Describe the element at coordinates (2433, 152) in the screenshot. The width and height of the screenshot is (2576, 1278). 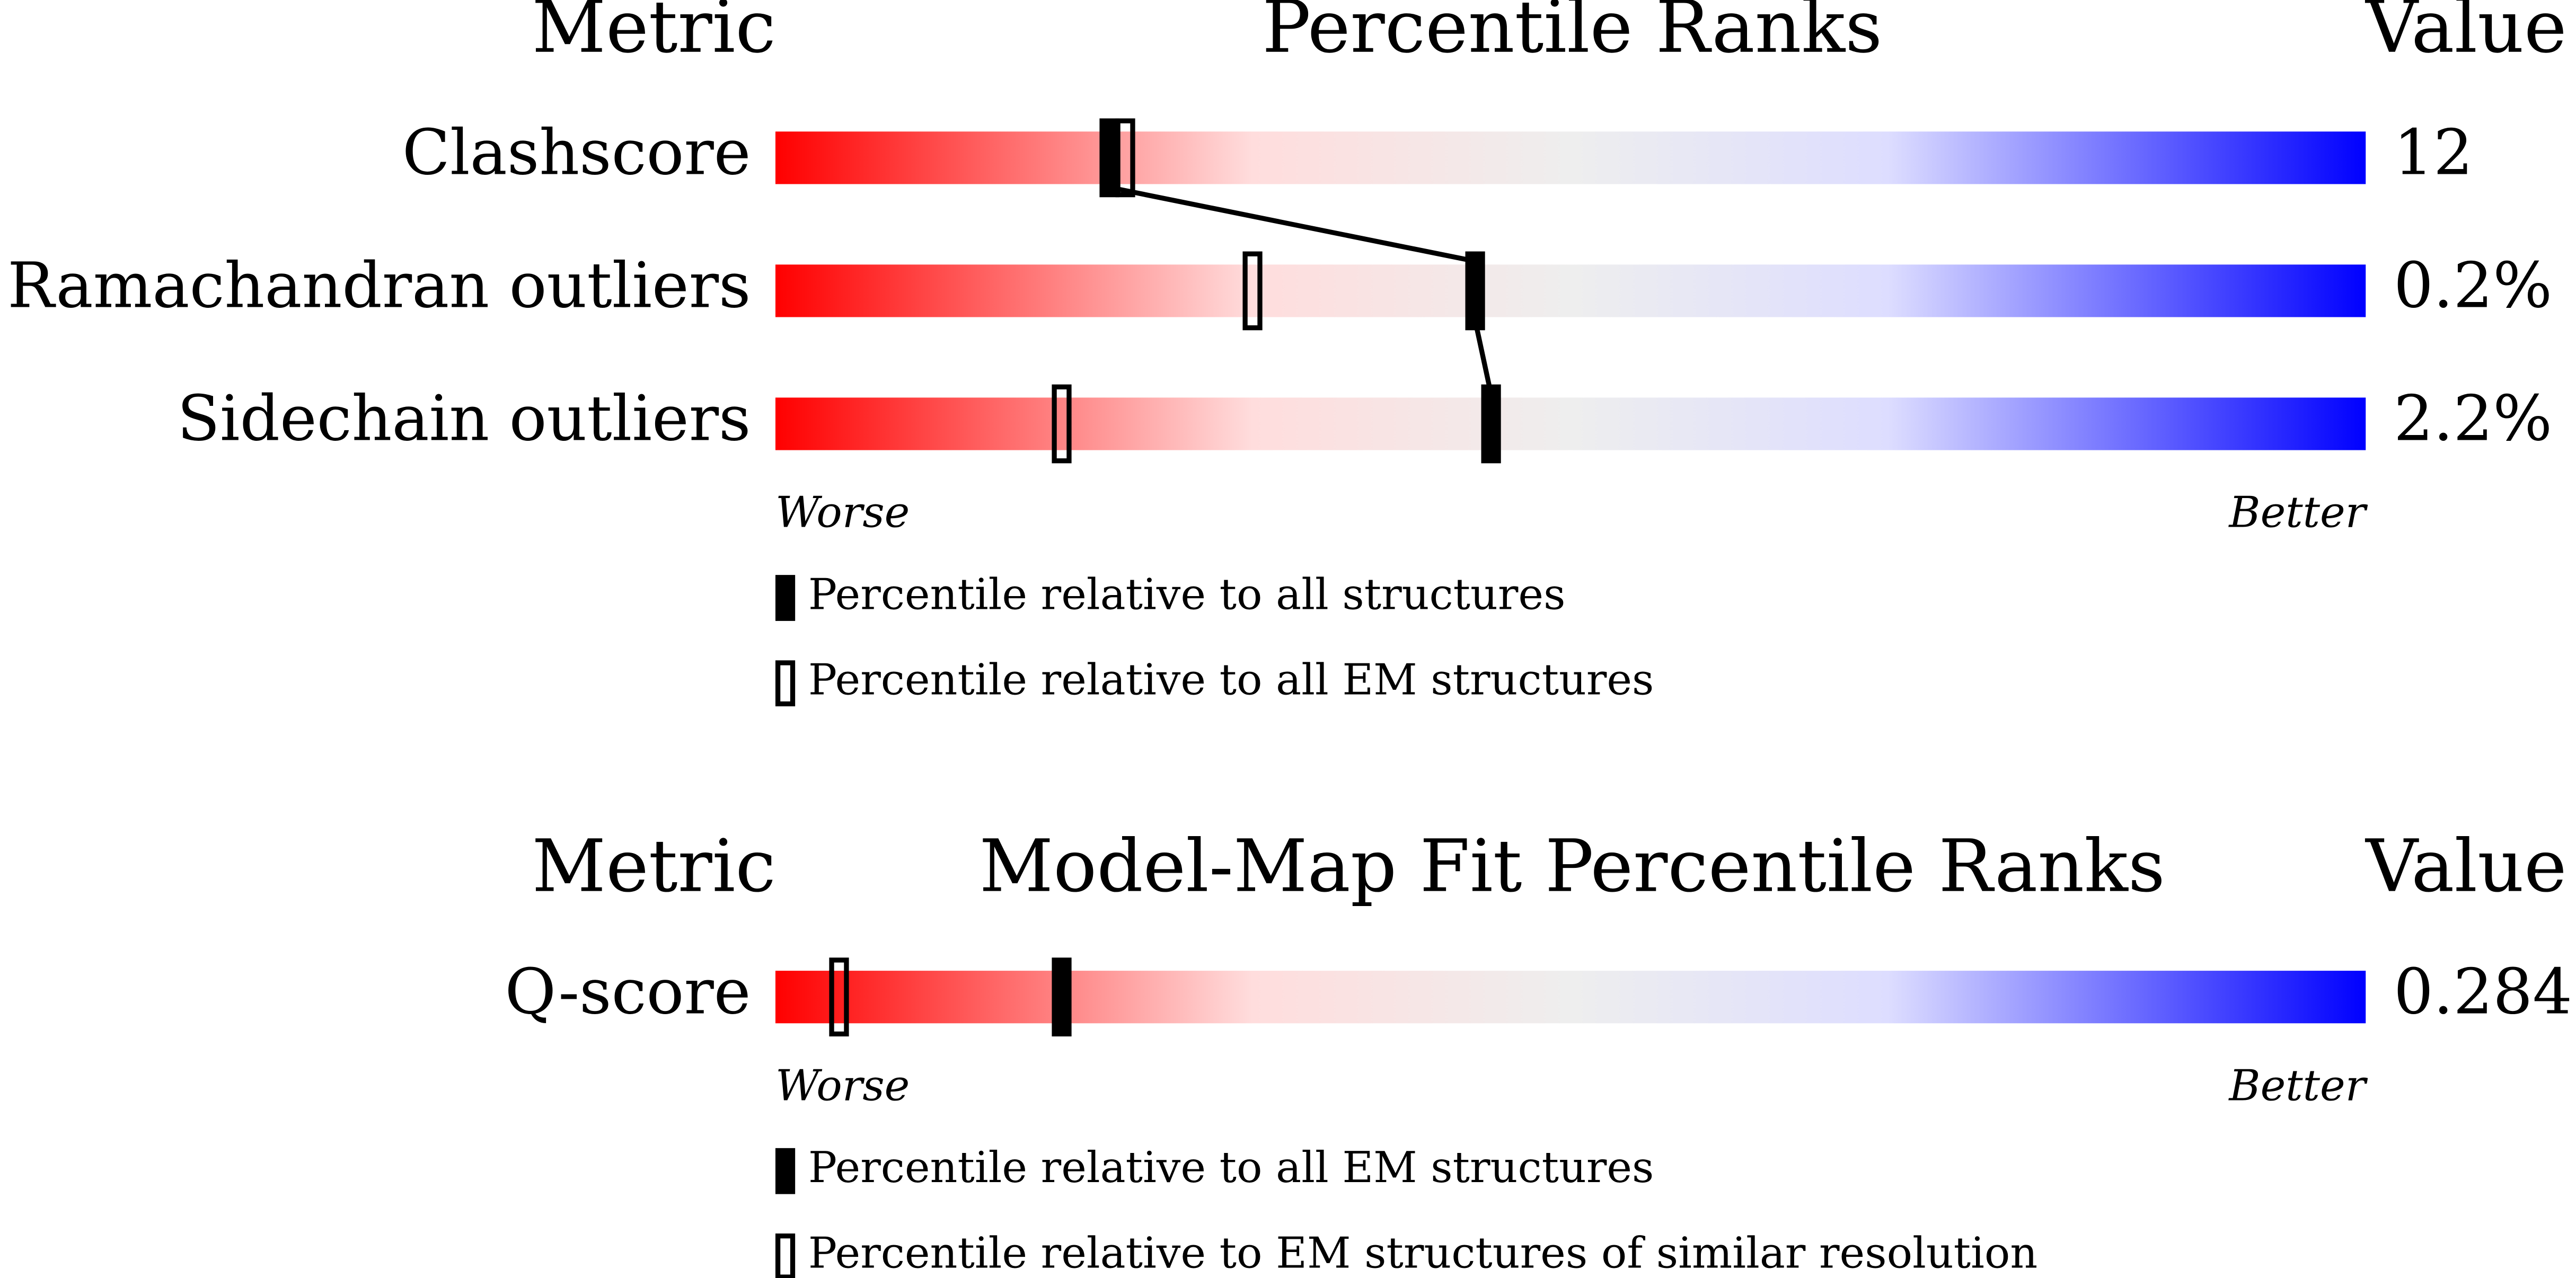
I see `metric-value: 12` at that location.